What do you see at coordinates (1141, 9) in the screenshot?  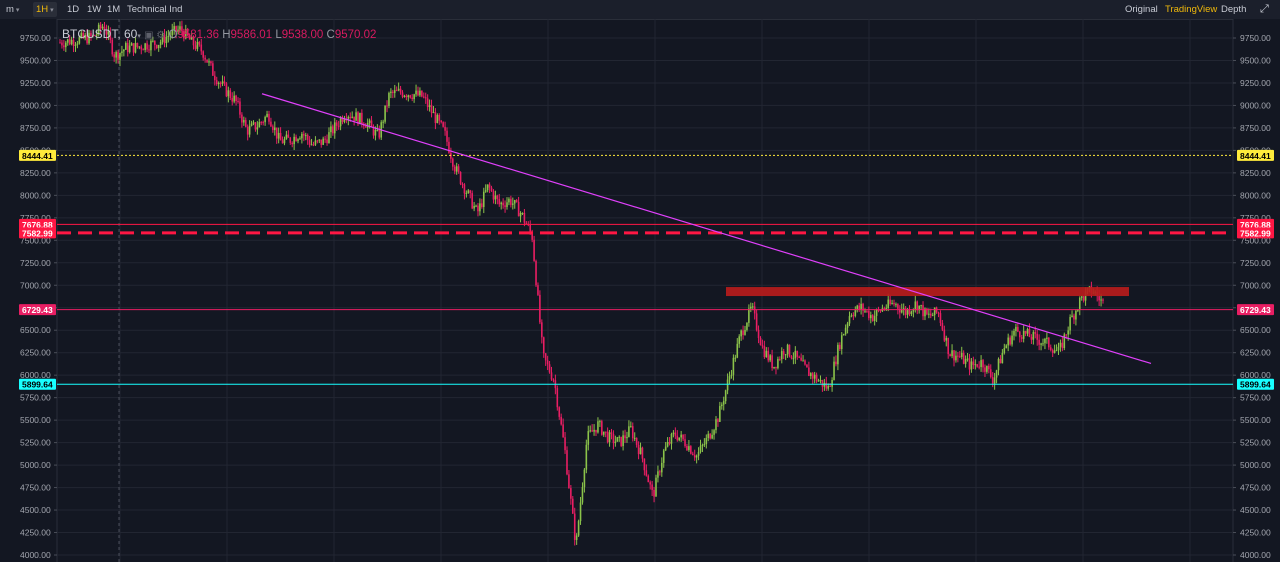 I see `view-original: Original` at bounding box center [1141, 9].